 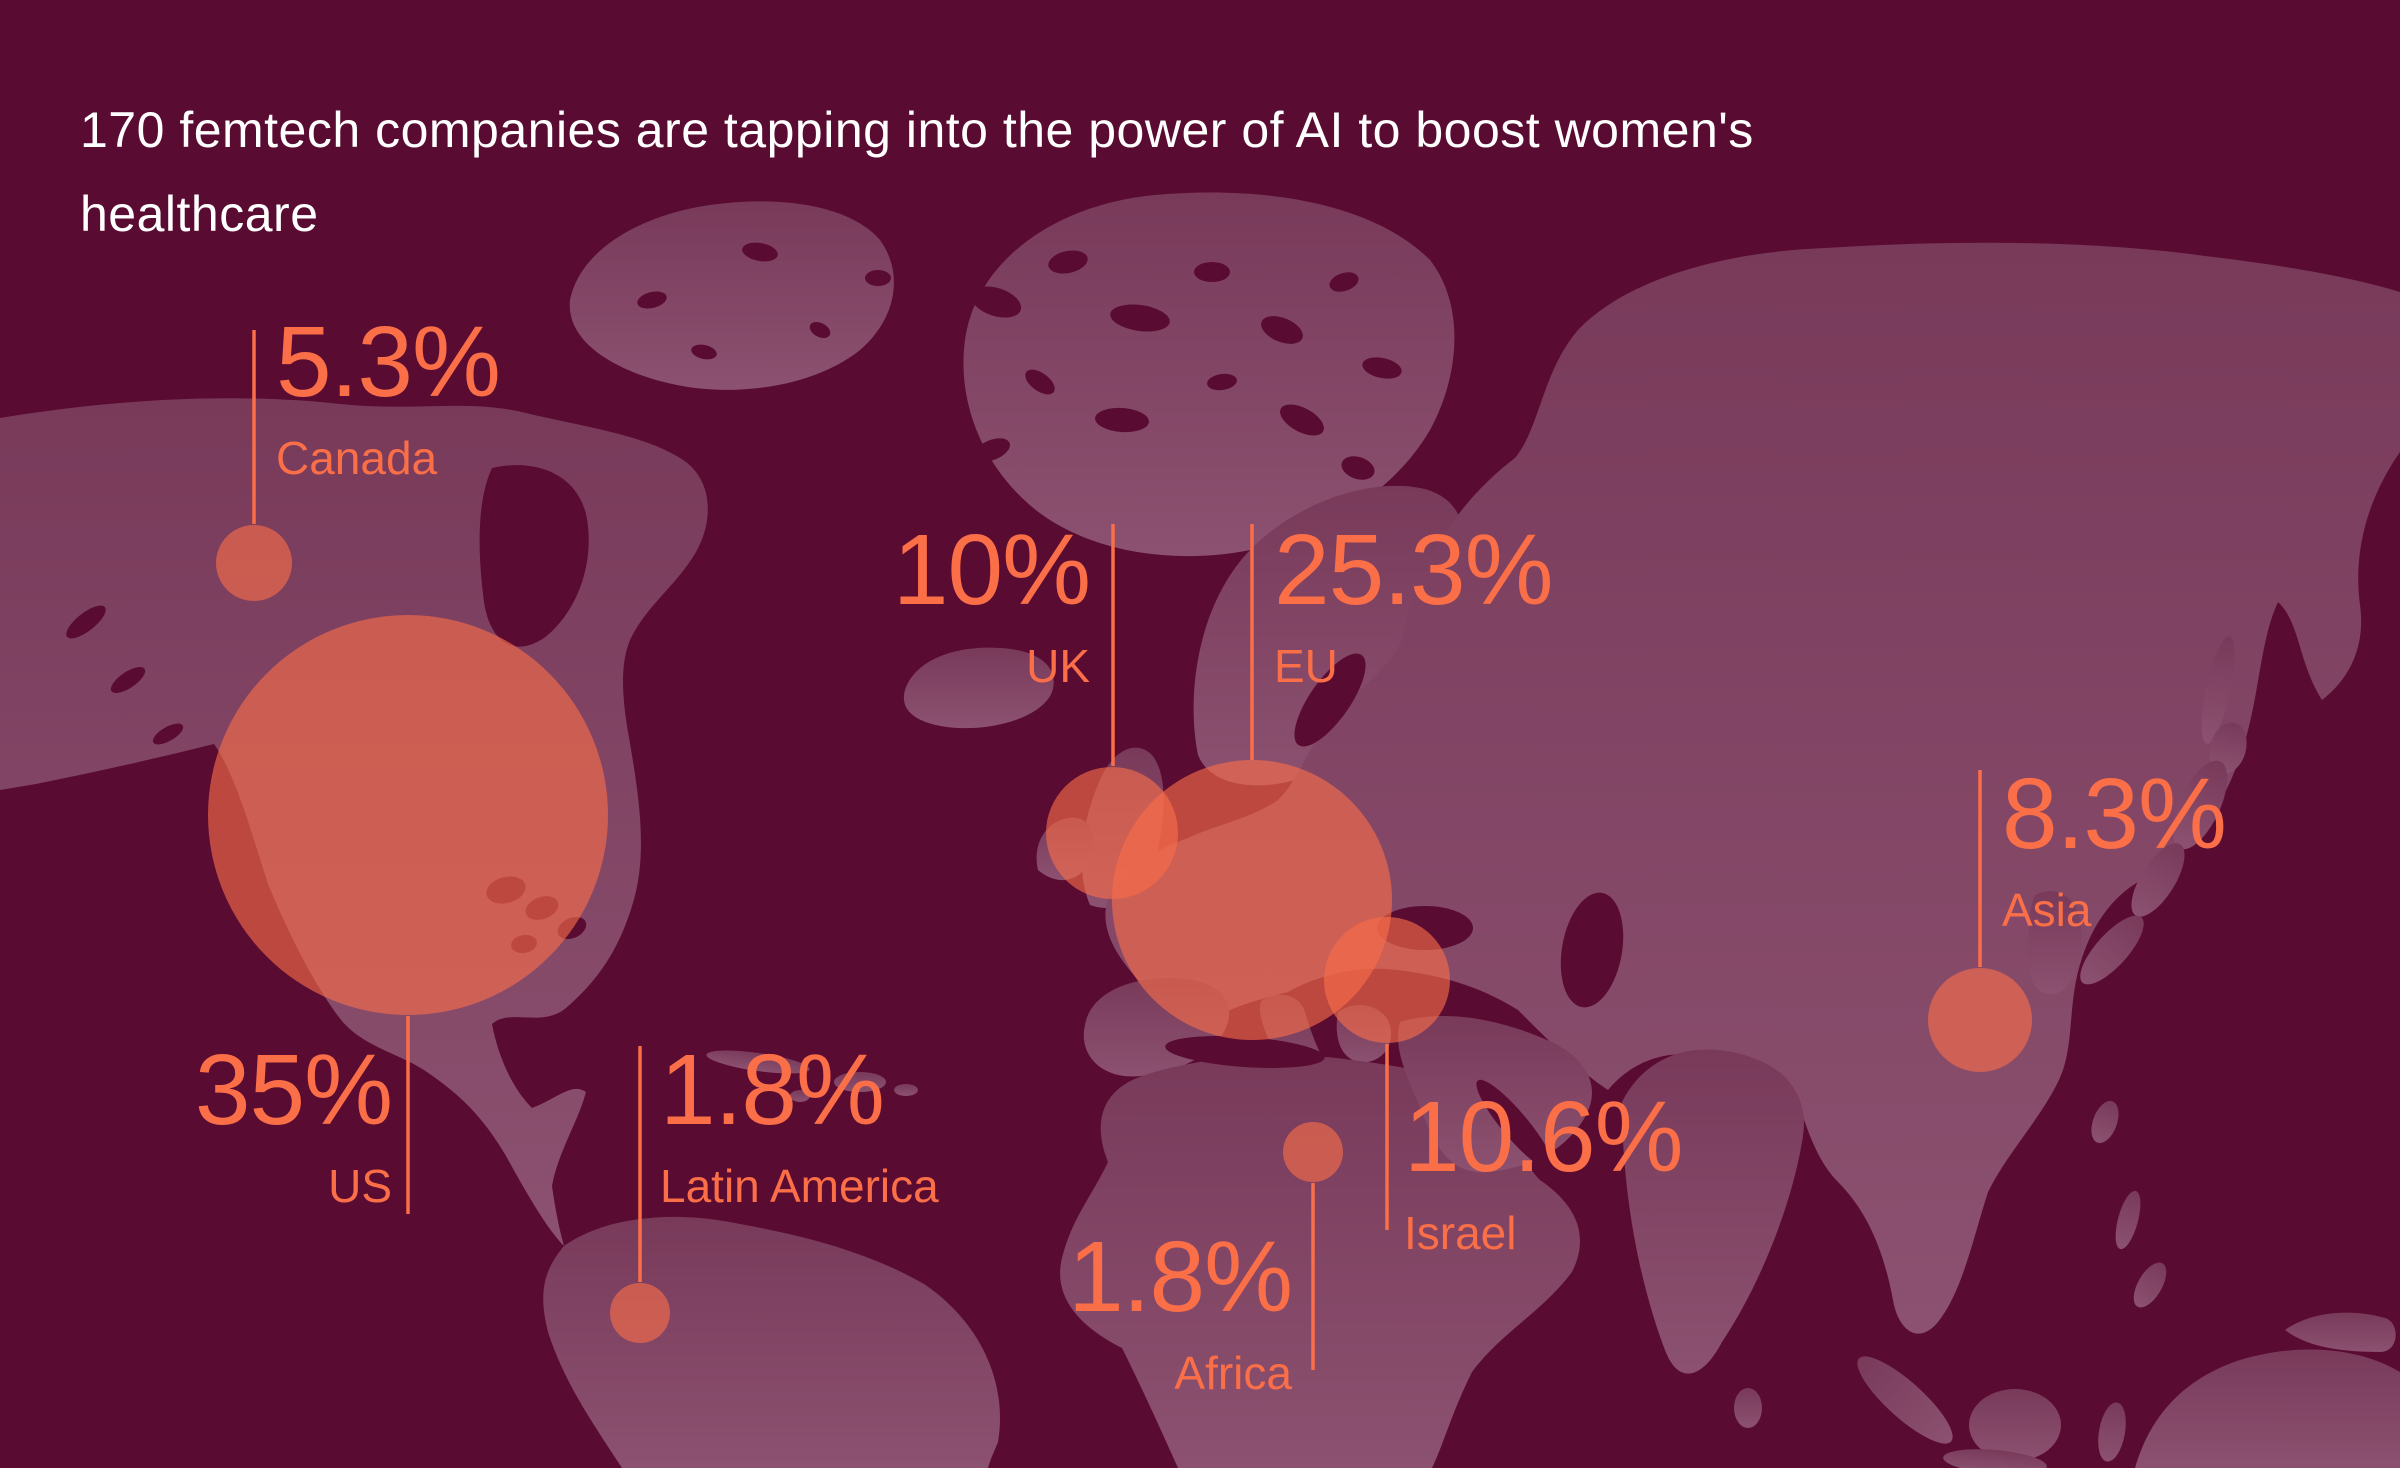 I want to click on africa-region-name: Africa, so click(x=1233, y=1373).